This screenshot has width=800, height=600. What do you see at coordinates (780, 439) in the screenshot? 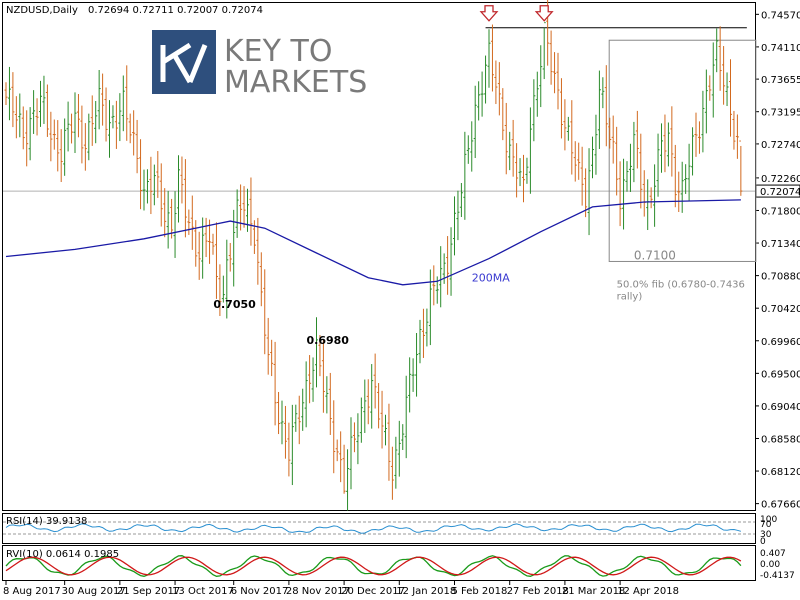
I see `y-tick-label: 0.68580` at bounding box center [780, 439].